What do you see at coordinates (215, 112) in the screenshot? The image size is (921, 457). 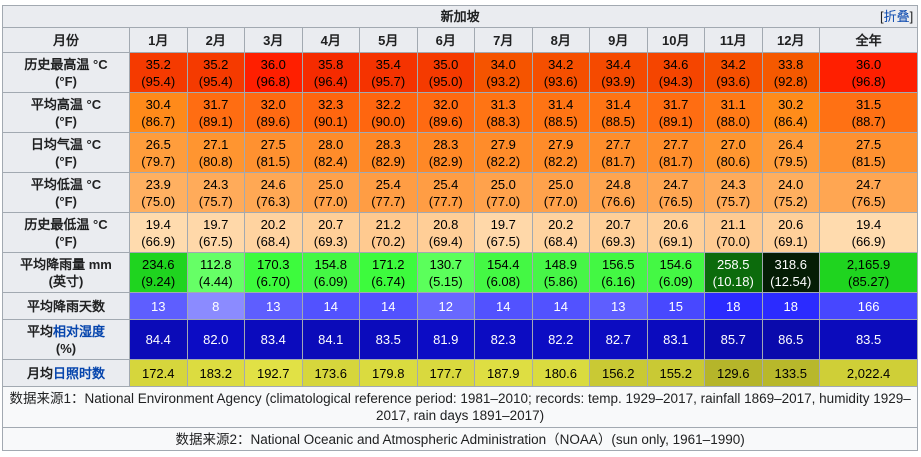 I see `value-cell: 31.7 (89.1)` at bounding box center [215, 112].